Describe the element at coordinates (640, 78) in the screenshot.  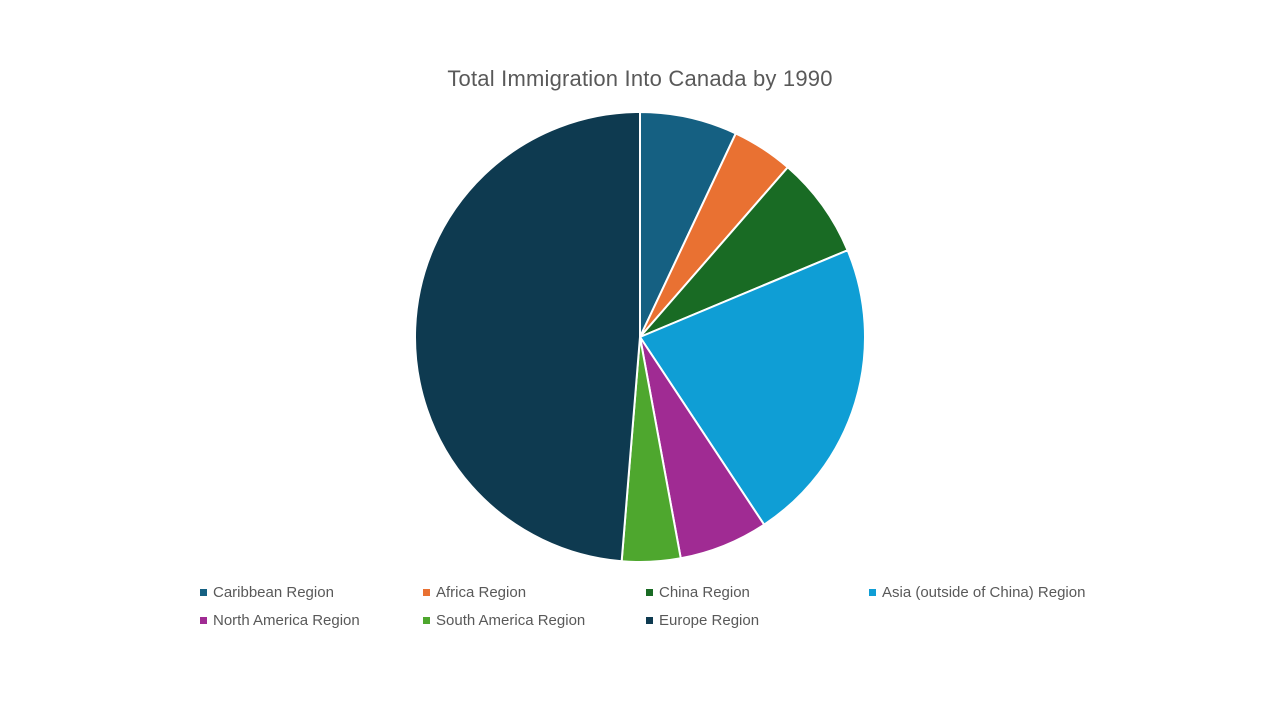
I see `chart-title: Total Immigration Into Canada by 1990` at that location.